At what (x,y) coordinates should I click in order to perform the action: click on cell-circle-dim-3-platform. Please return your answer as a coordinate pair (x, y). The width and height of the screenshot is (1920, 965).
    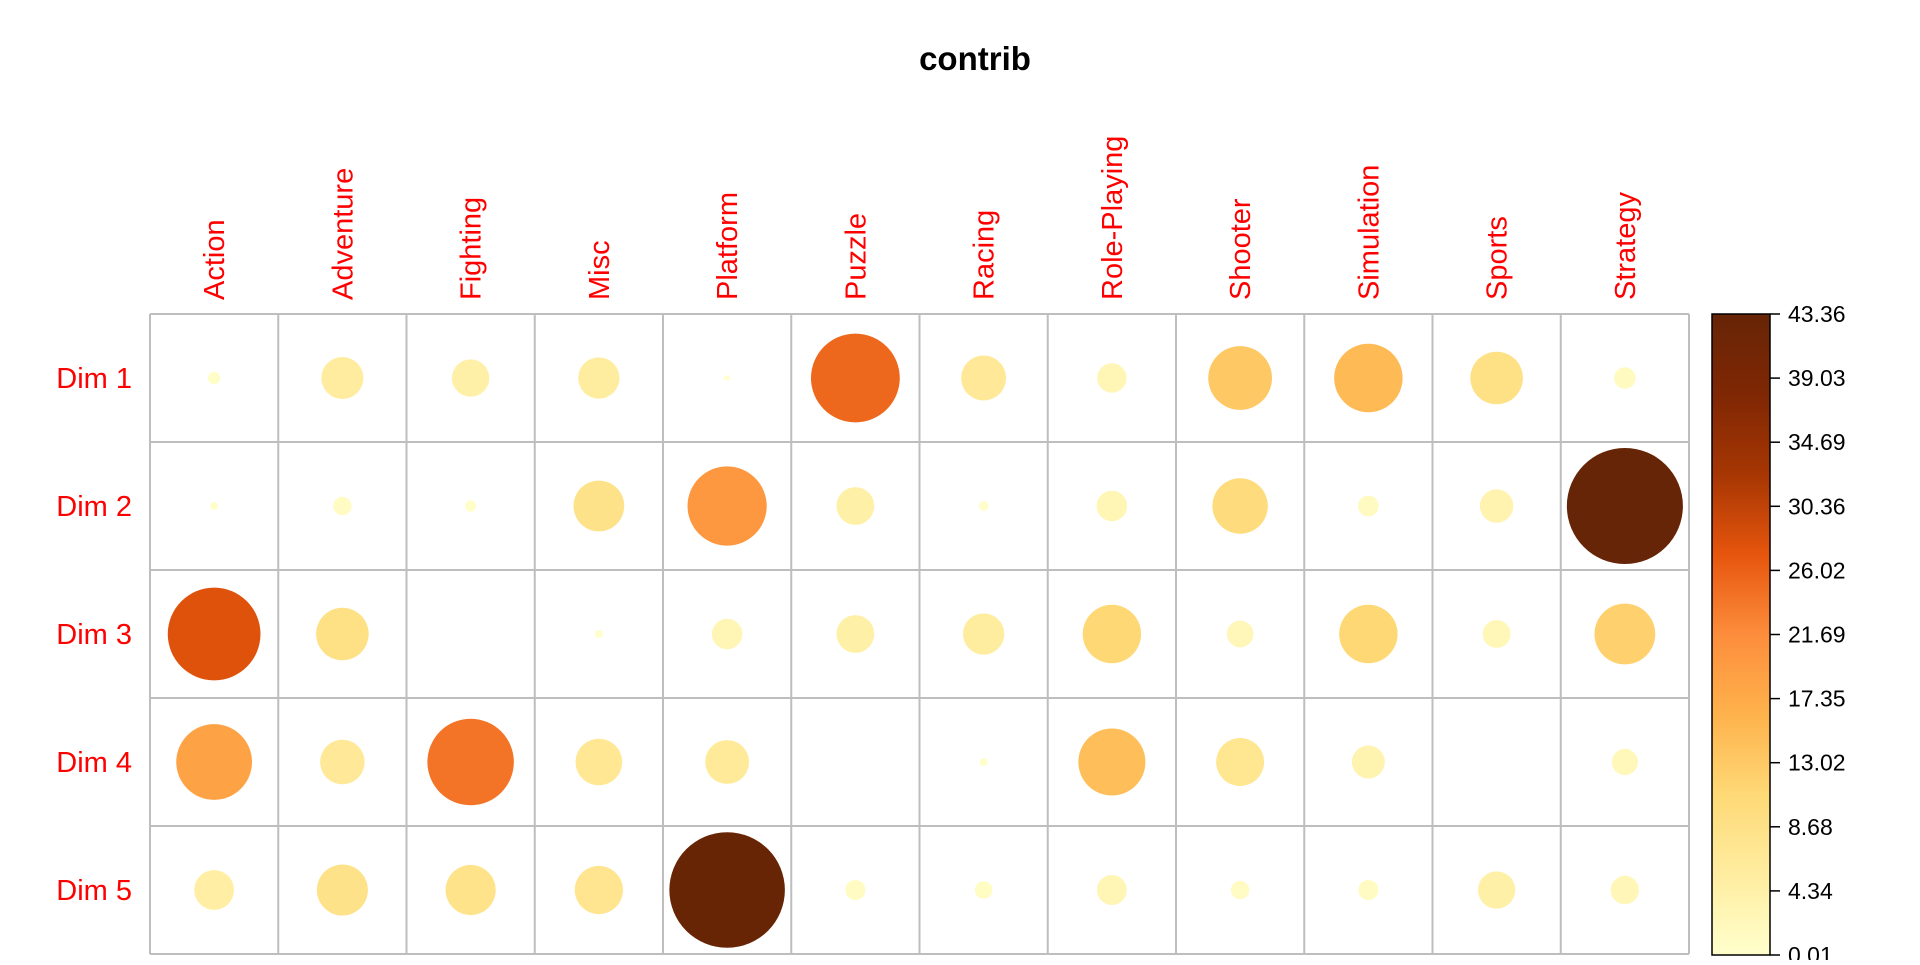
    Looking at the image, I should click on (727, 634).